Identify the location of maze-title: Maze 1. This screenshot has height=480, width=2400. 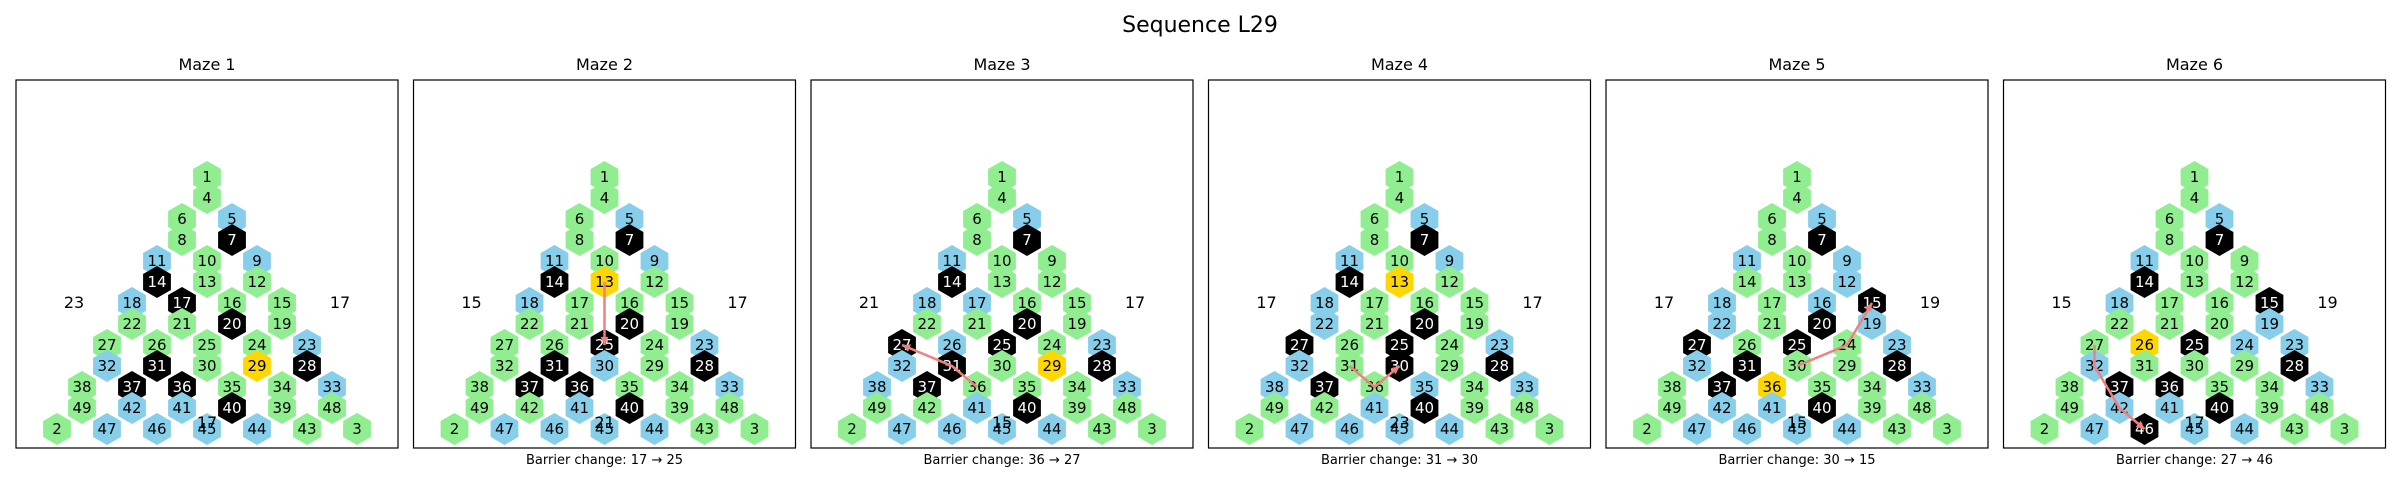
(206, 64).